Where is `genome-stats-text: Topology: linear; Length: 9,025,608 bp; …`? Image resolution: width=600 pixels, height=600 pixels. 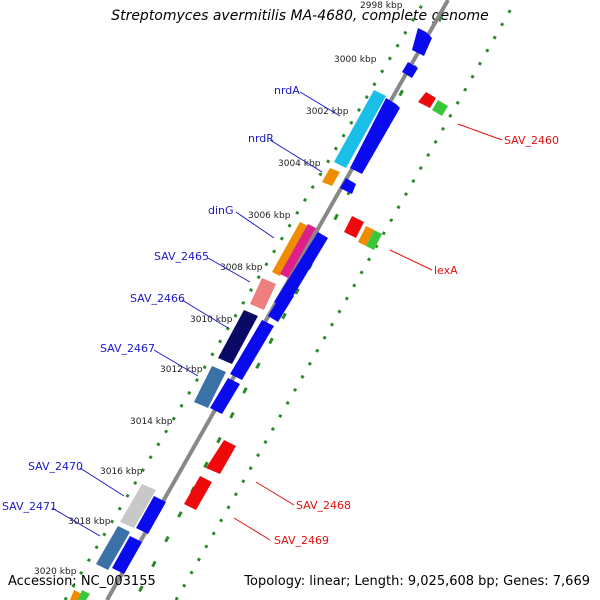
genome-stats-text: Topology: linear; Length: 9,025,608 bp; … is located at coordinates (417, 581).